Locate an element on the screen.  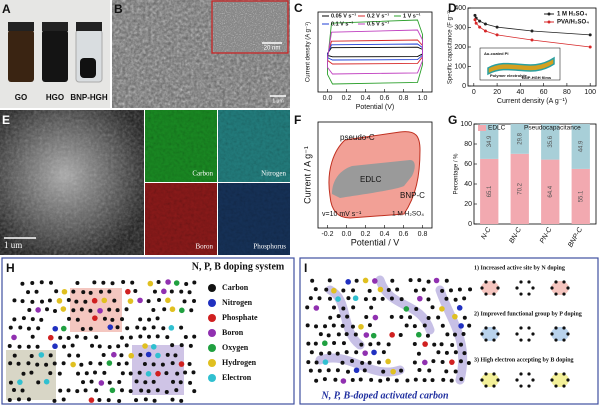
value-label: 35.6 is located at coordinates (551, 141).